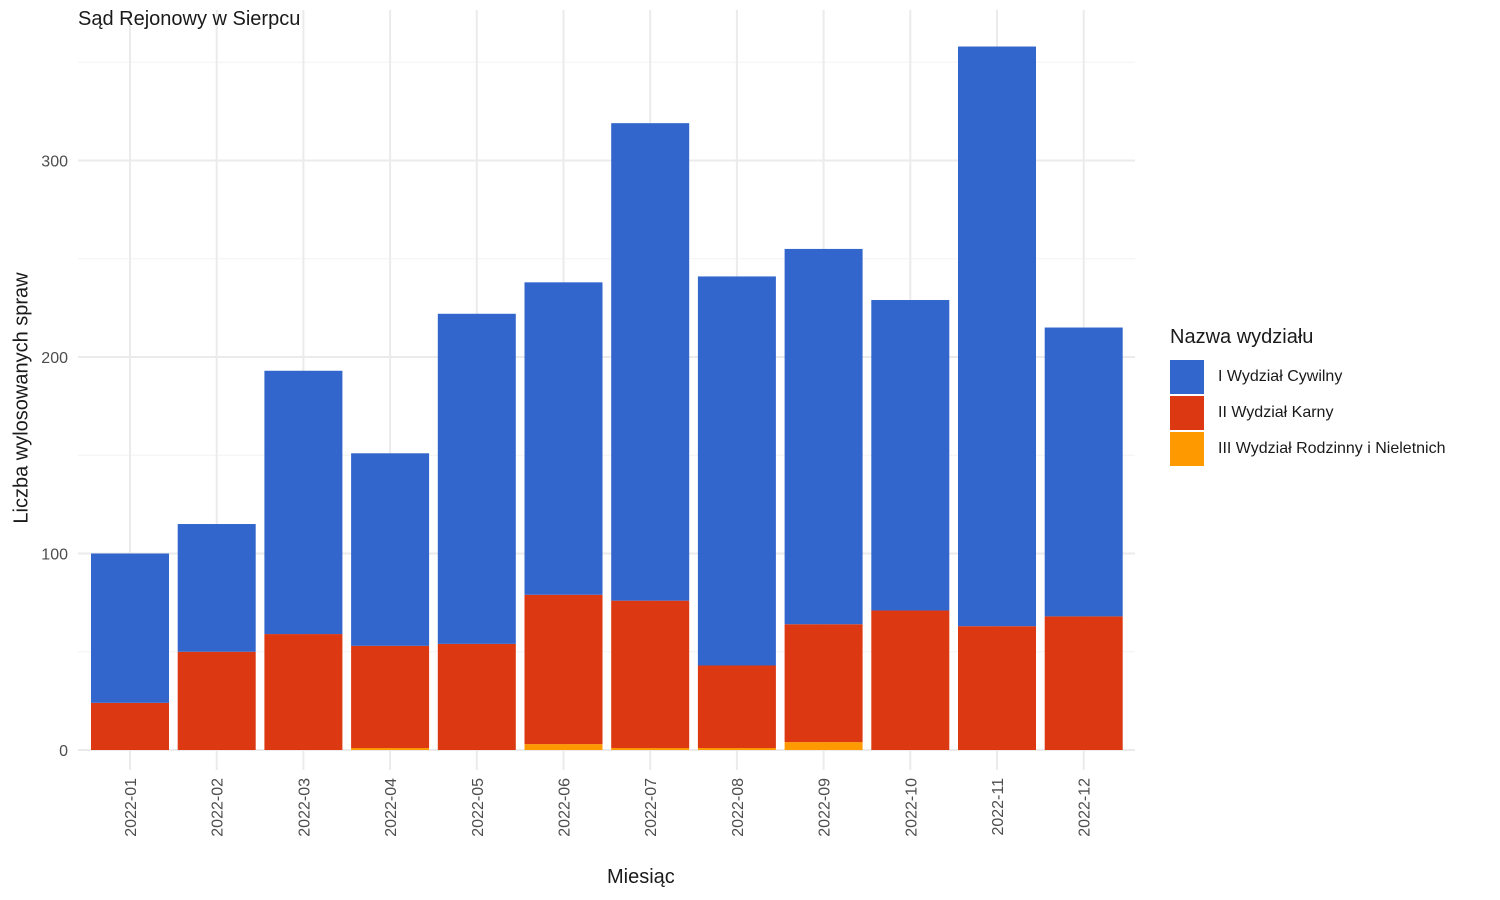  What do you see at coordinates (218, 807) in the screenshot?
I see `x-tick-label: 2022-02` at bounding box center [218, 807].